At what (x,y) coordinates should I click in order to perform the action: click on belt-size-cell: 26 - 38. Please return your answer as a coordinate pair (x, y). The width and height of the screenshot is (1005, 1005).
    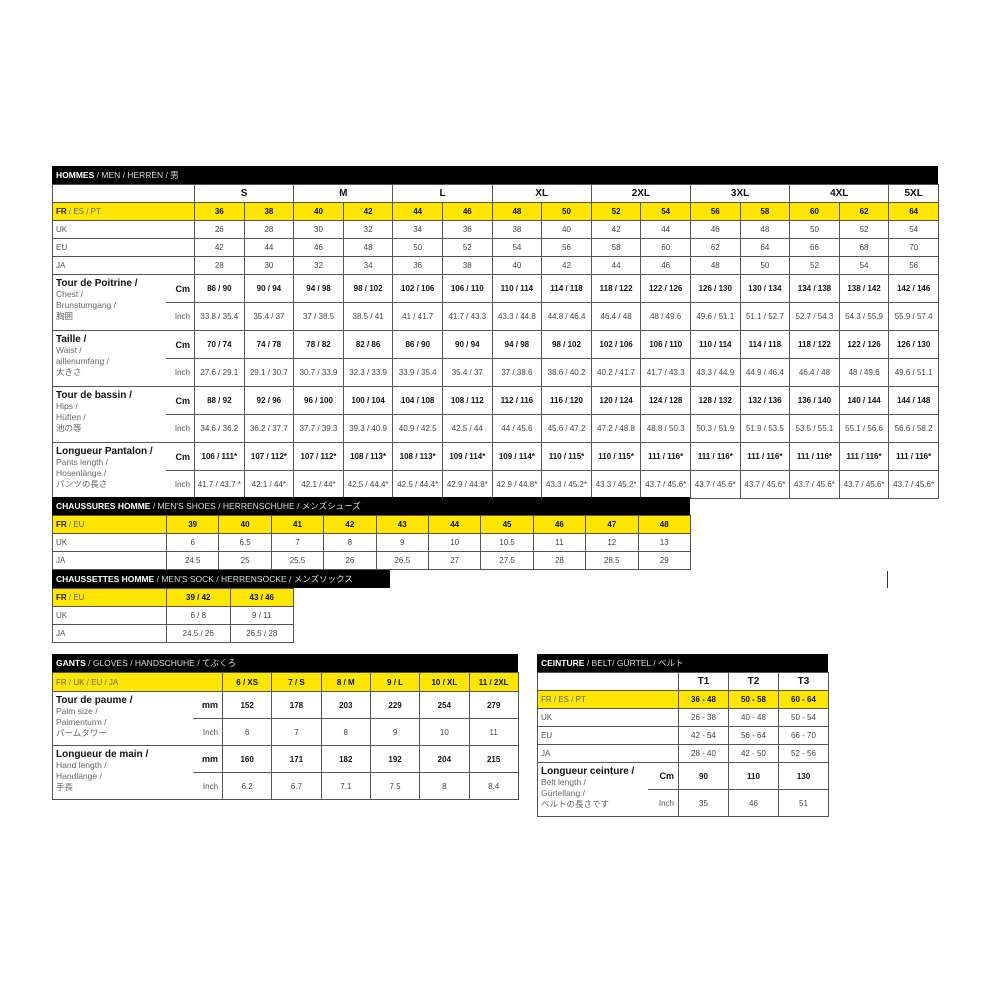
    Looking at the image, I should click on (703, 717).